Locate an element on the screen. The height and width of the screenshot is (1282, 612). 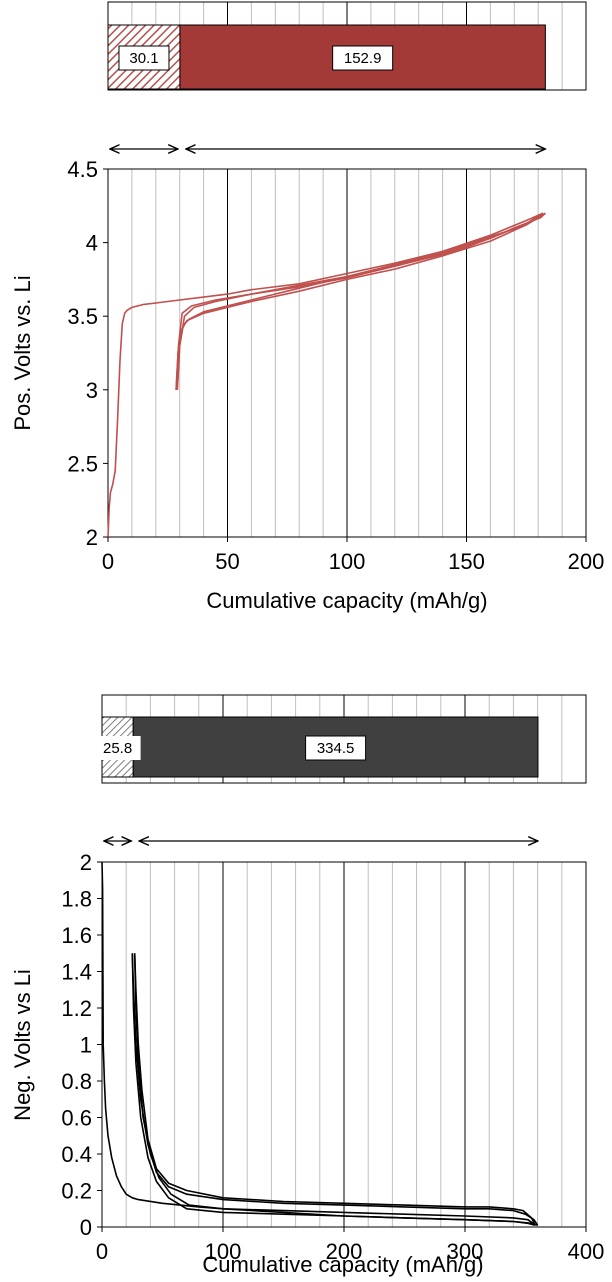
neg-chart-x-ticks: 0 100 200 300 400 is located at coordinates (350, 1245).